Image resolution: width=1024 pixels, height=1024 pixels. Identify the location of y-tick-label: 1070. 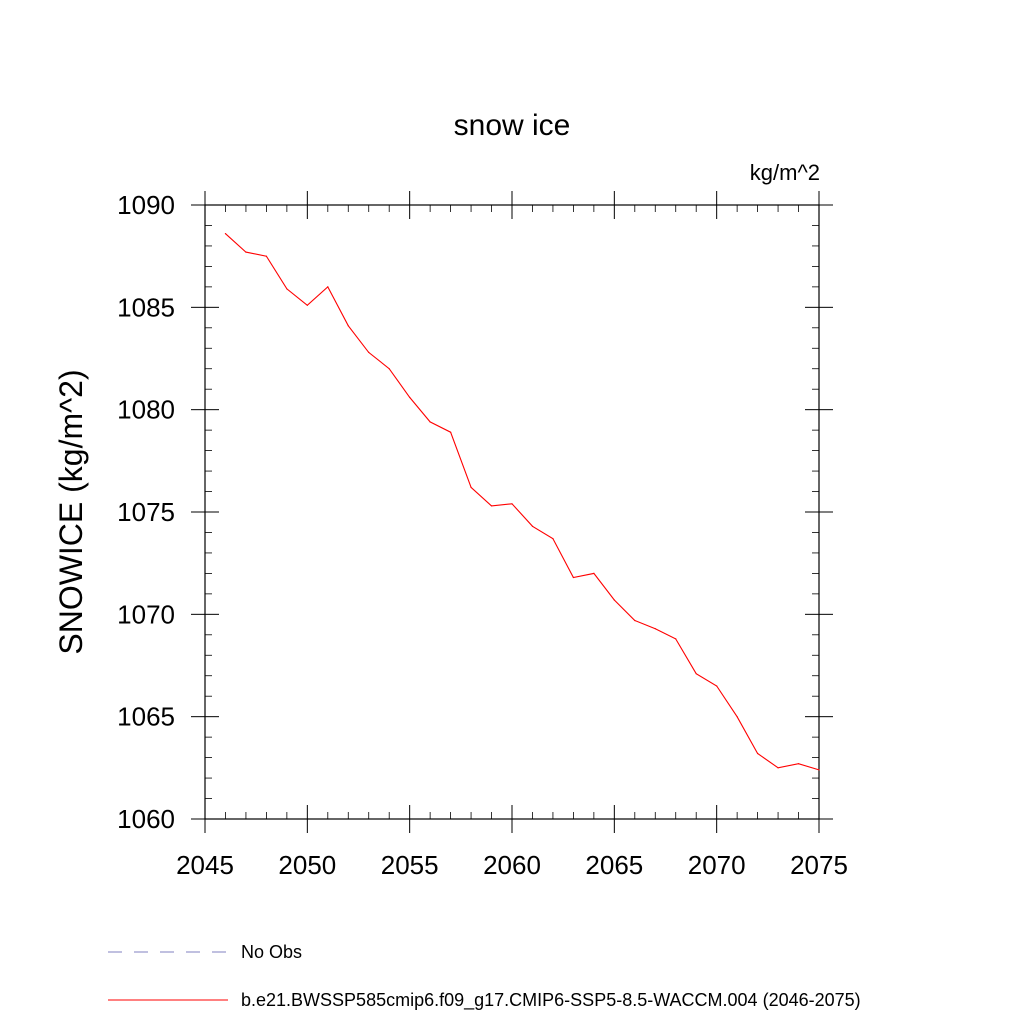
(146, 614).